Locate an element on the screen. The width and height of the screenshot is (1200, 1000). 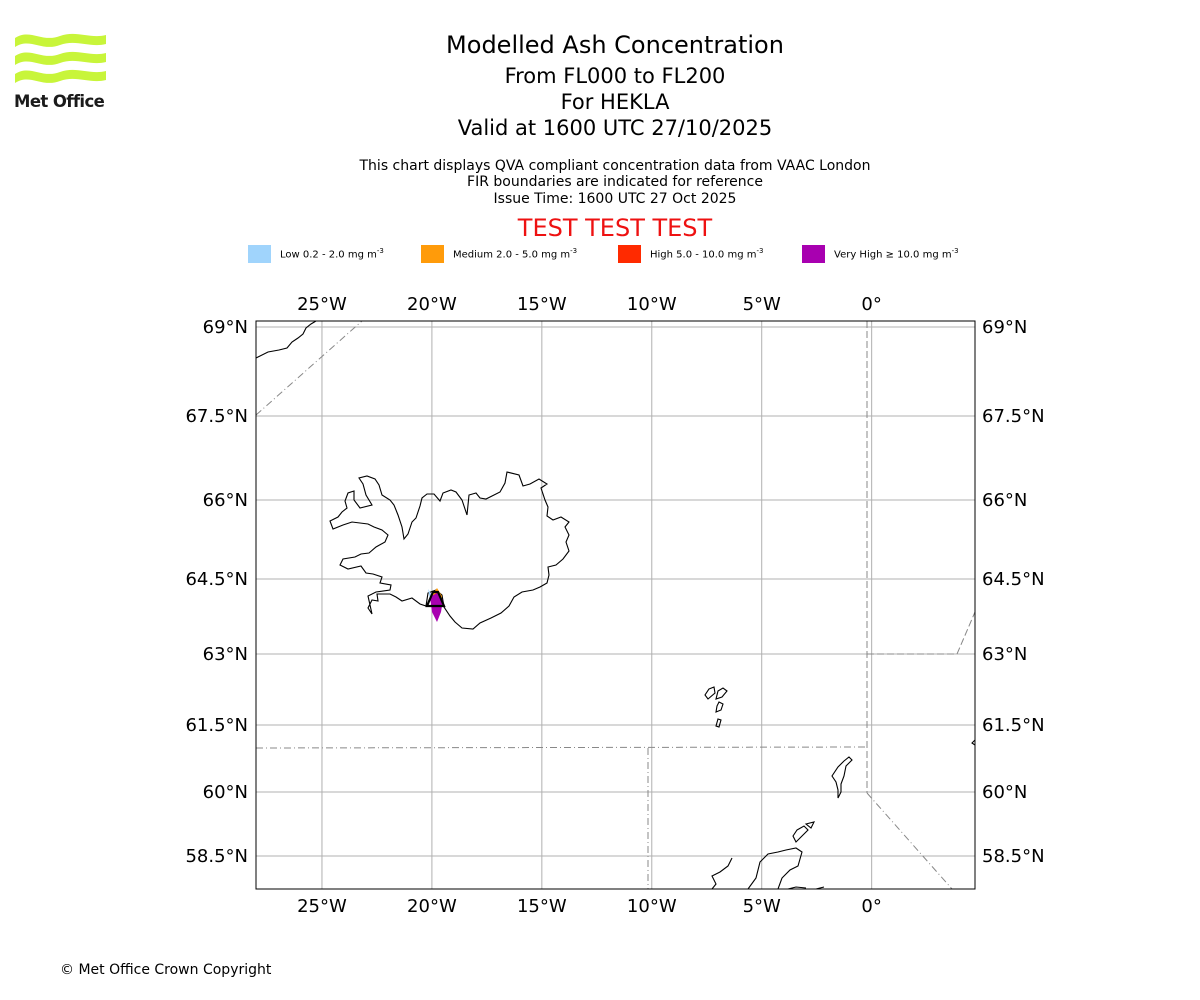
lon-label-top: 15°W is located at coordinates (542, 304).